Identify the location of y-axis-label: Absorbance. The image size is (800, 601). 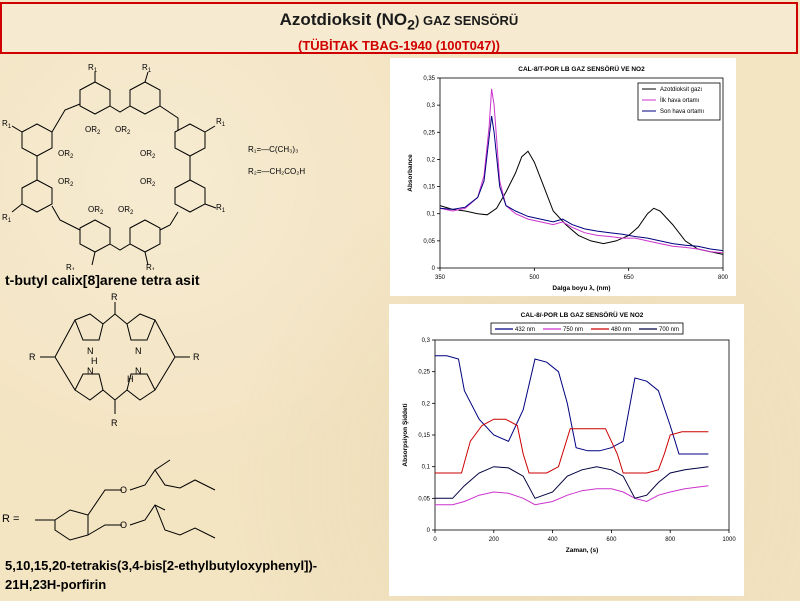
(410, 173).